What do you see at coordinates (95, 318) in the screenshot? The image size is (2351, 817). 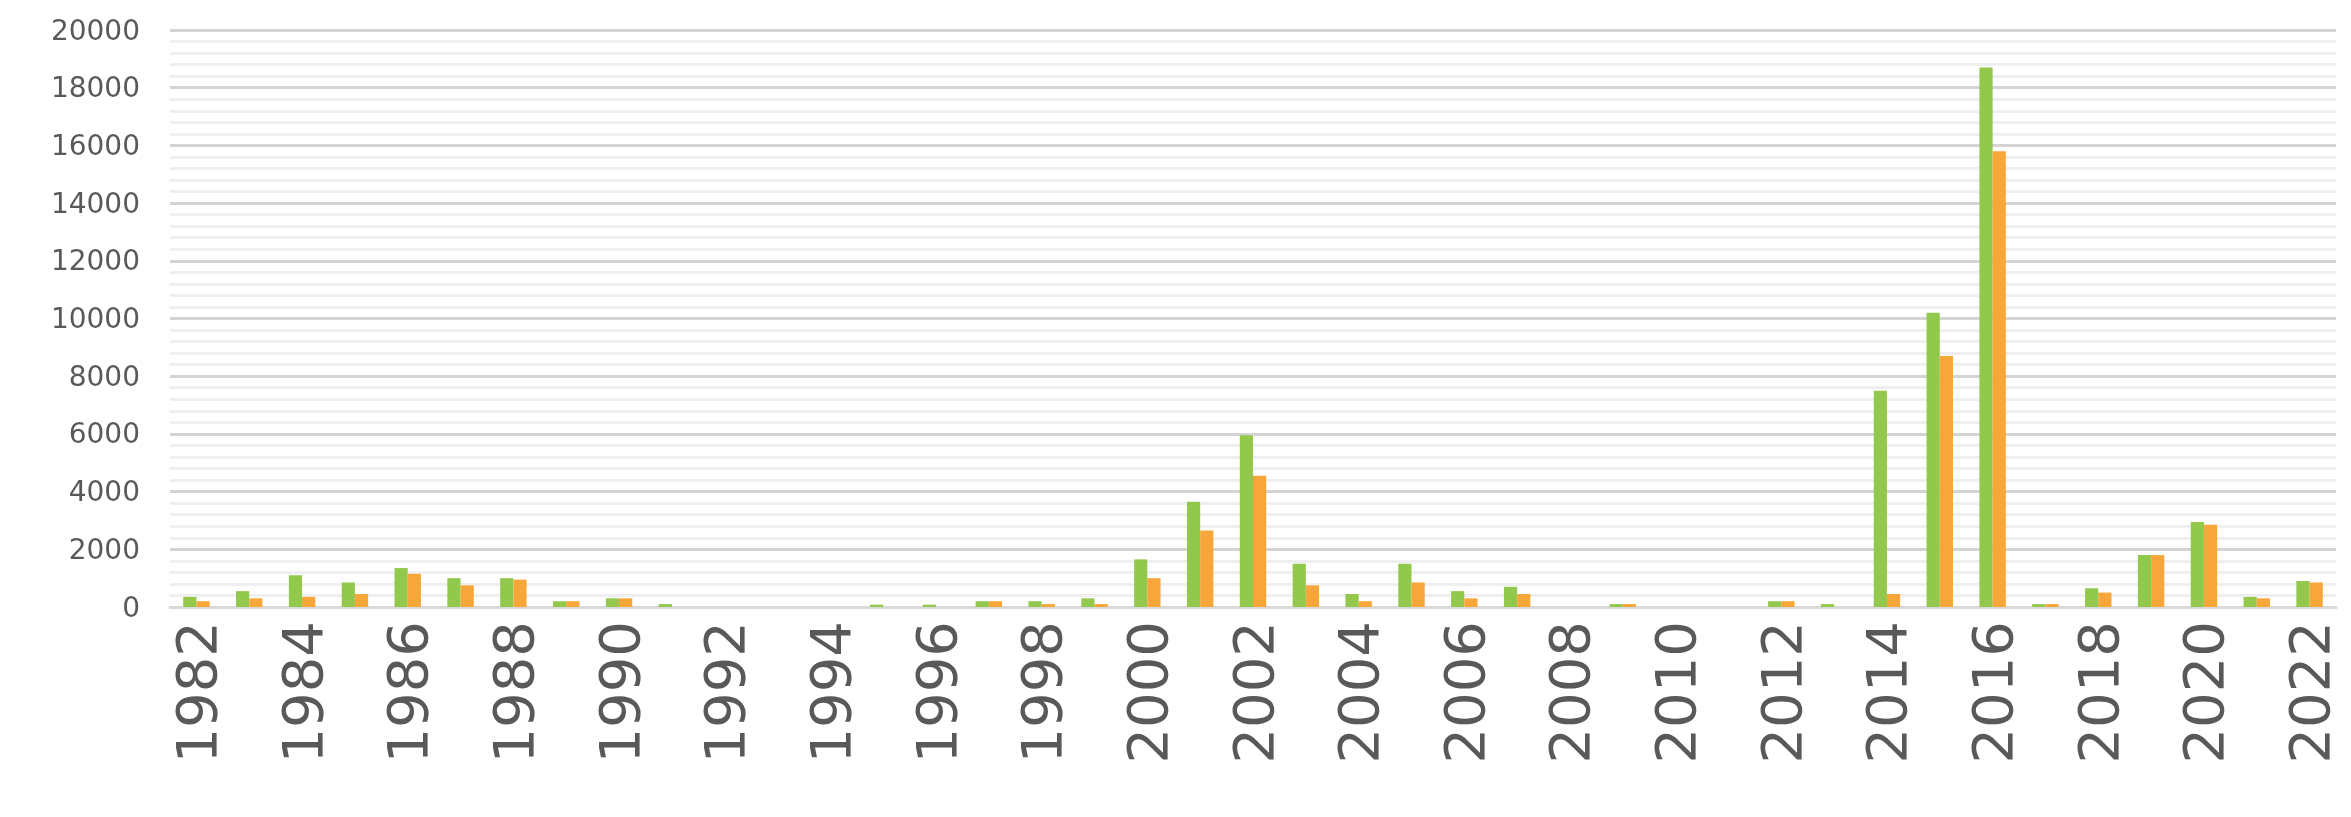 I see `y-tick-label: 10000` at bounding box center [95, 318].